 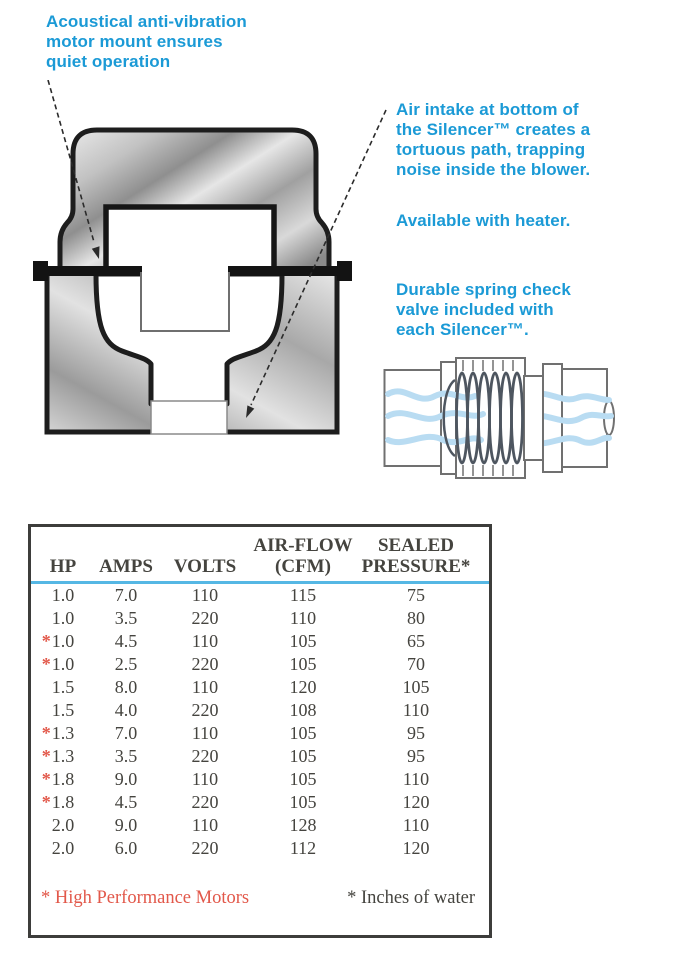 What do you see at coordinates (126, 848) in the screenshot?
I see `amps-value: 6.0` at bounding box center [126, 848].